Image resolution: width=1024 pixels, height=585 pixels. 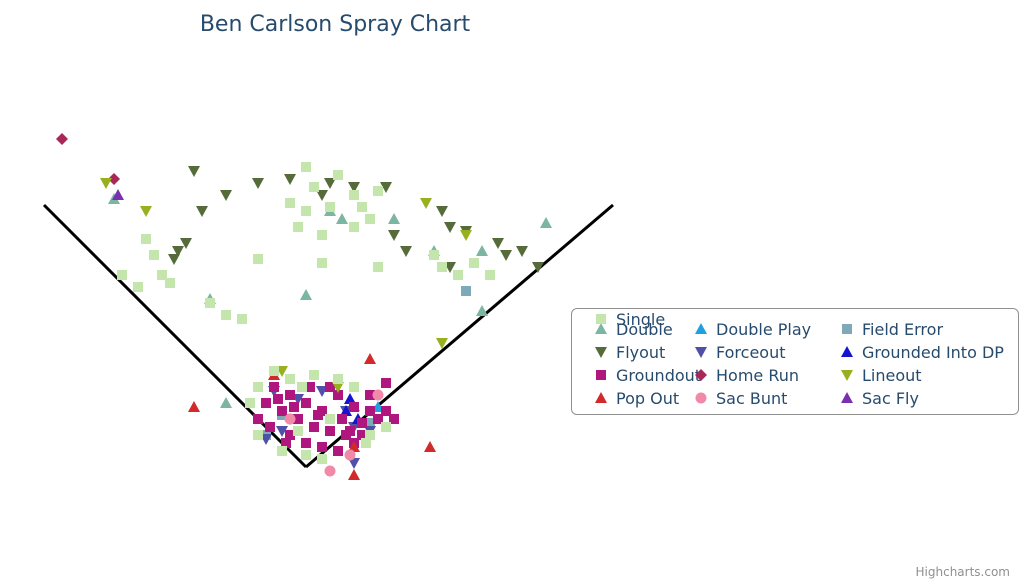 I want to click on point-home-run, so click(x=62, y=139).